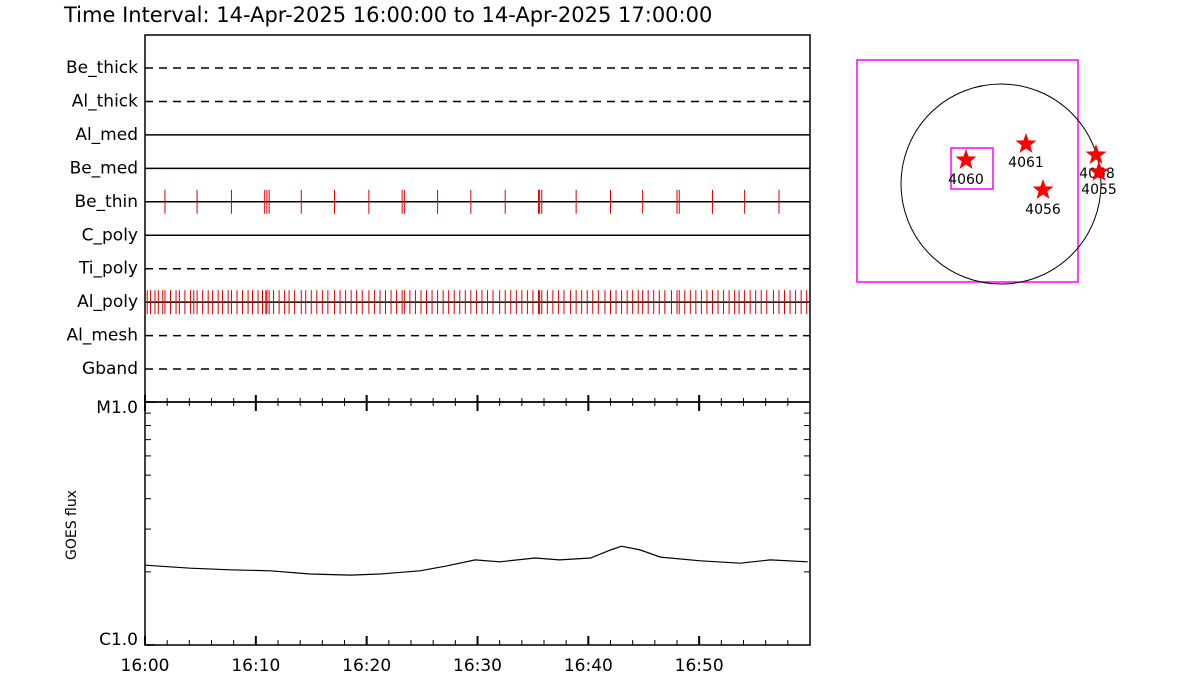 The height and width of the screenshot is (700, 1200). I want to click on y-axis-label: GOES flux, so click(72, 525).